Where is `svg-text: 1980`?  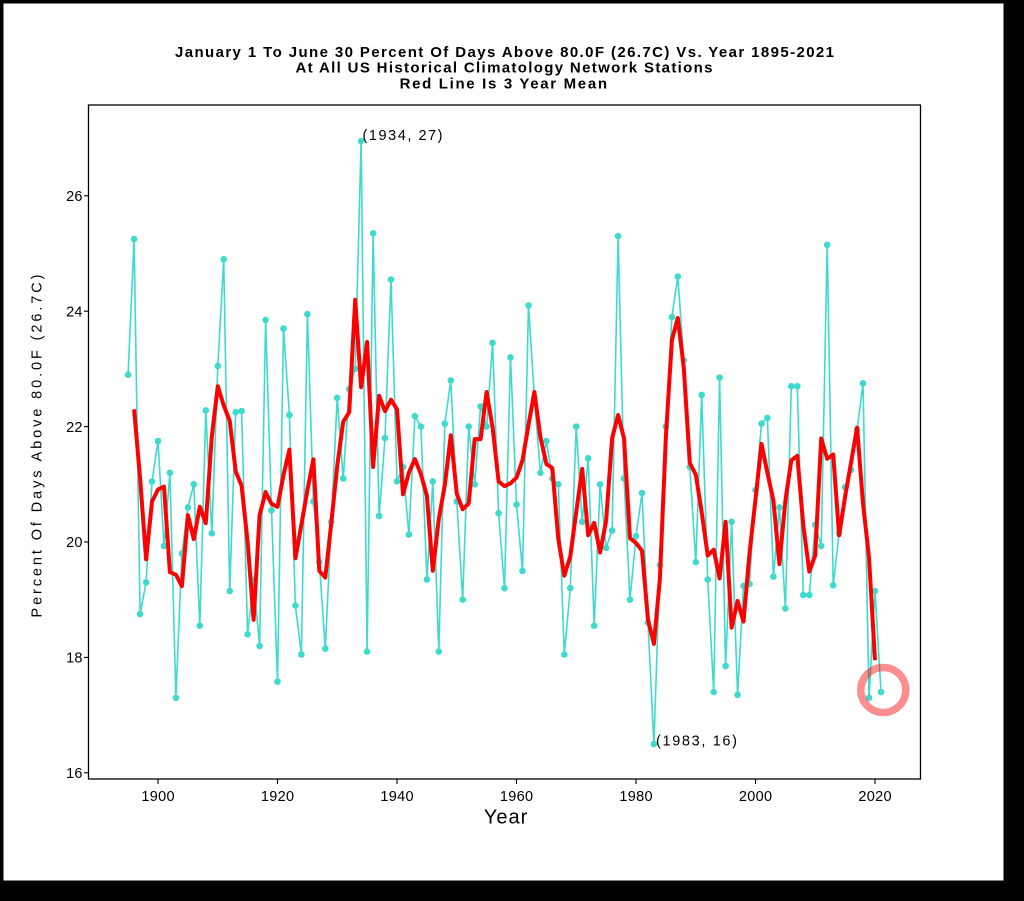
svg-text: 1980 is located at coordinates (635, 797).